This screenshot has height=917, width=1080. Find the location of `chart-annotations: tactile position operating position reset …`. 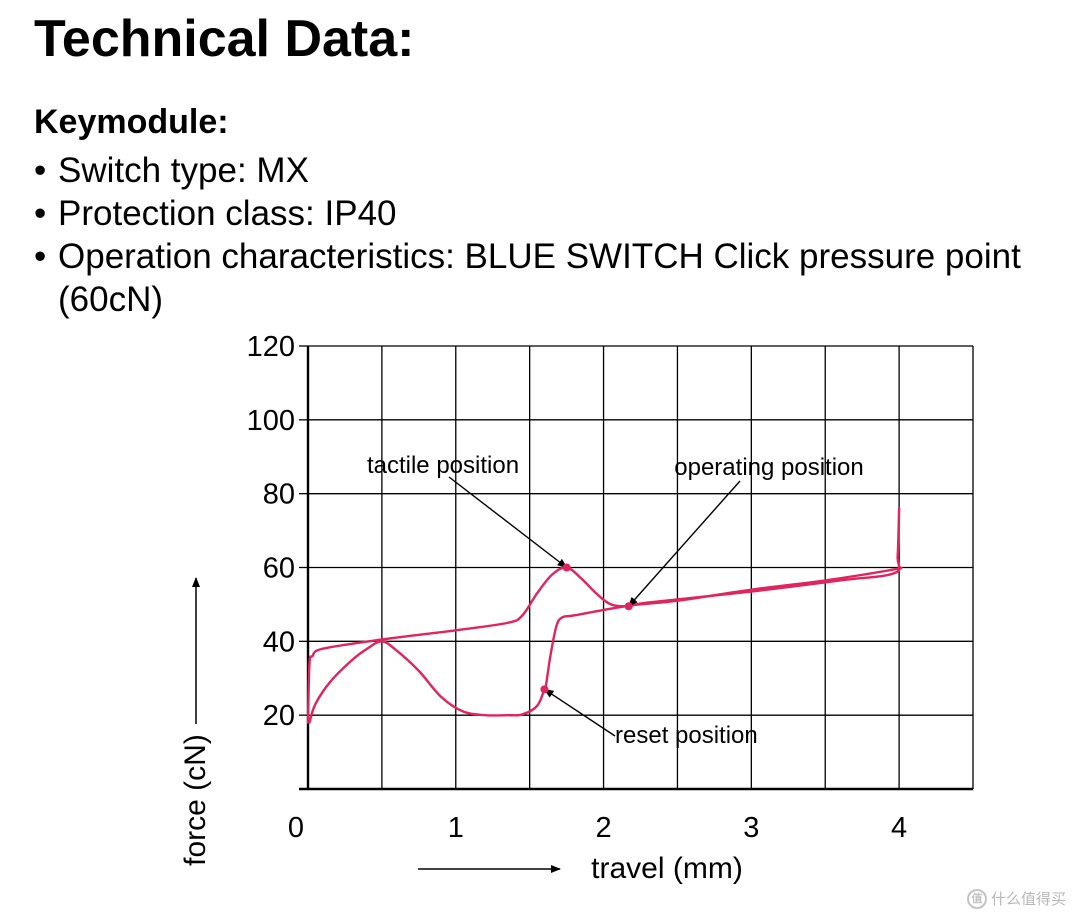

chart-annotations: tactile position operating position reset … is located at coordinates (615, 600).